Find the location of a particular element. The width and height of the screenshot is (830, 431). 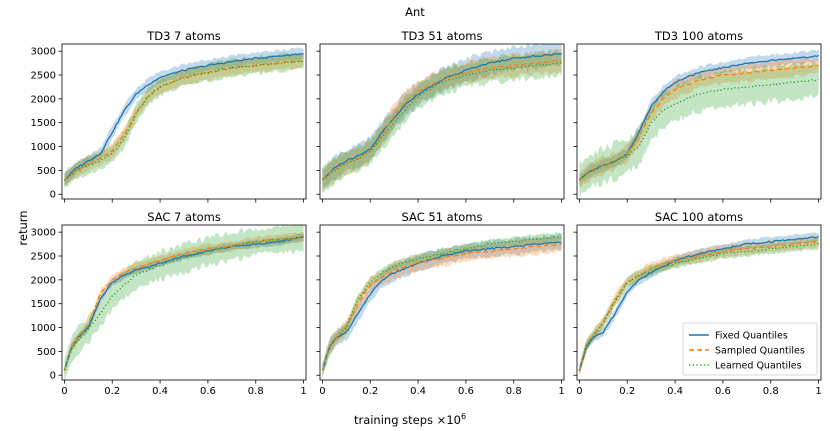

x-axis-label-text: training steps ×10 is located at coordinates (407, 420).